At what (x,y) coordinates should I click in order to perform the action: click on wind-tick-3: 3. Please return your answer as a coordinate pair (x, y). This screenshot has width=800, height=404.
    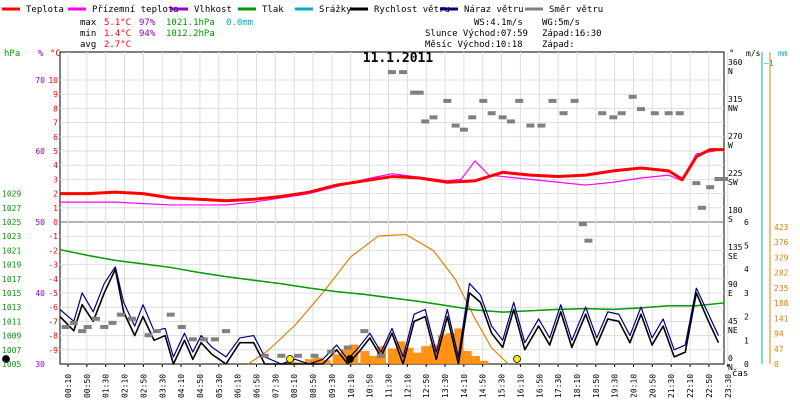
    Looking at the image, I should click on (746, 293).